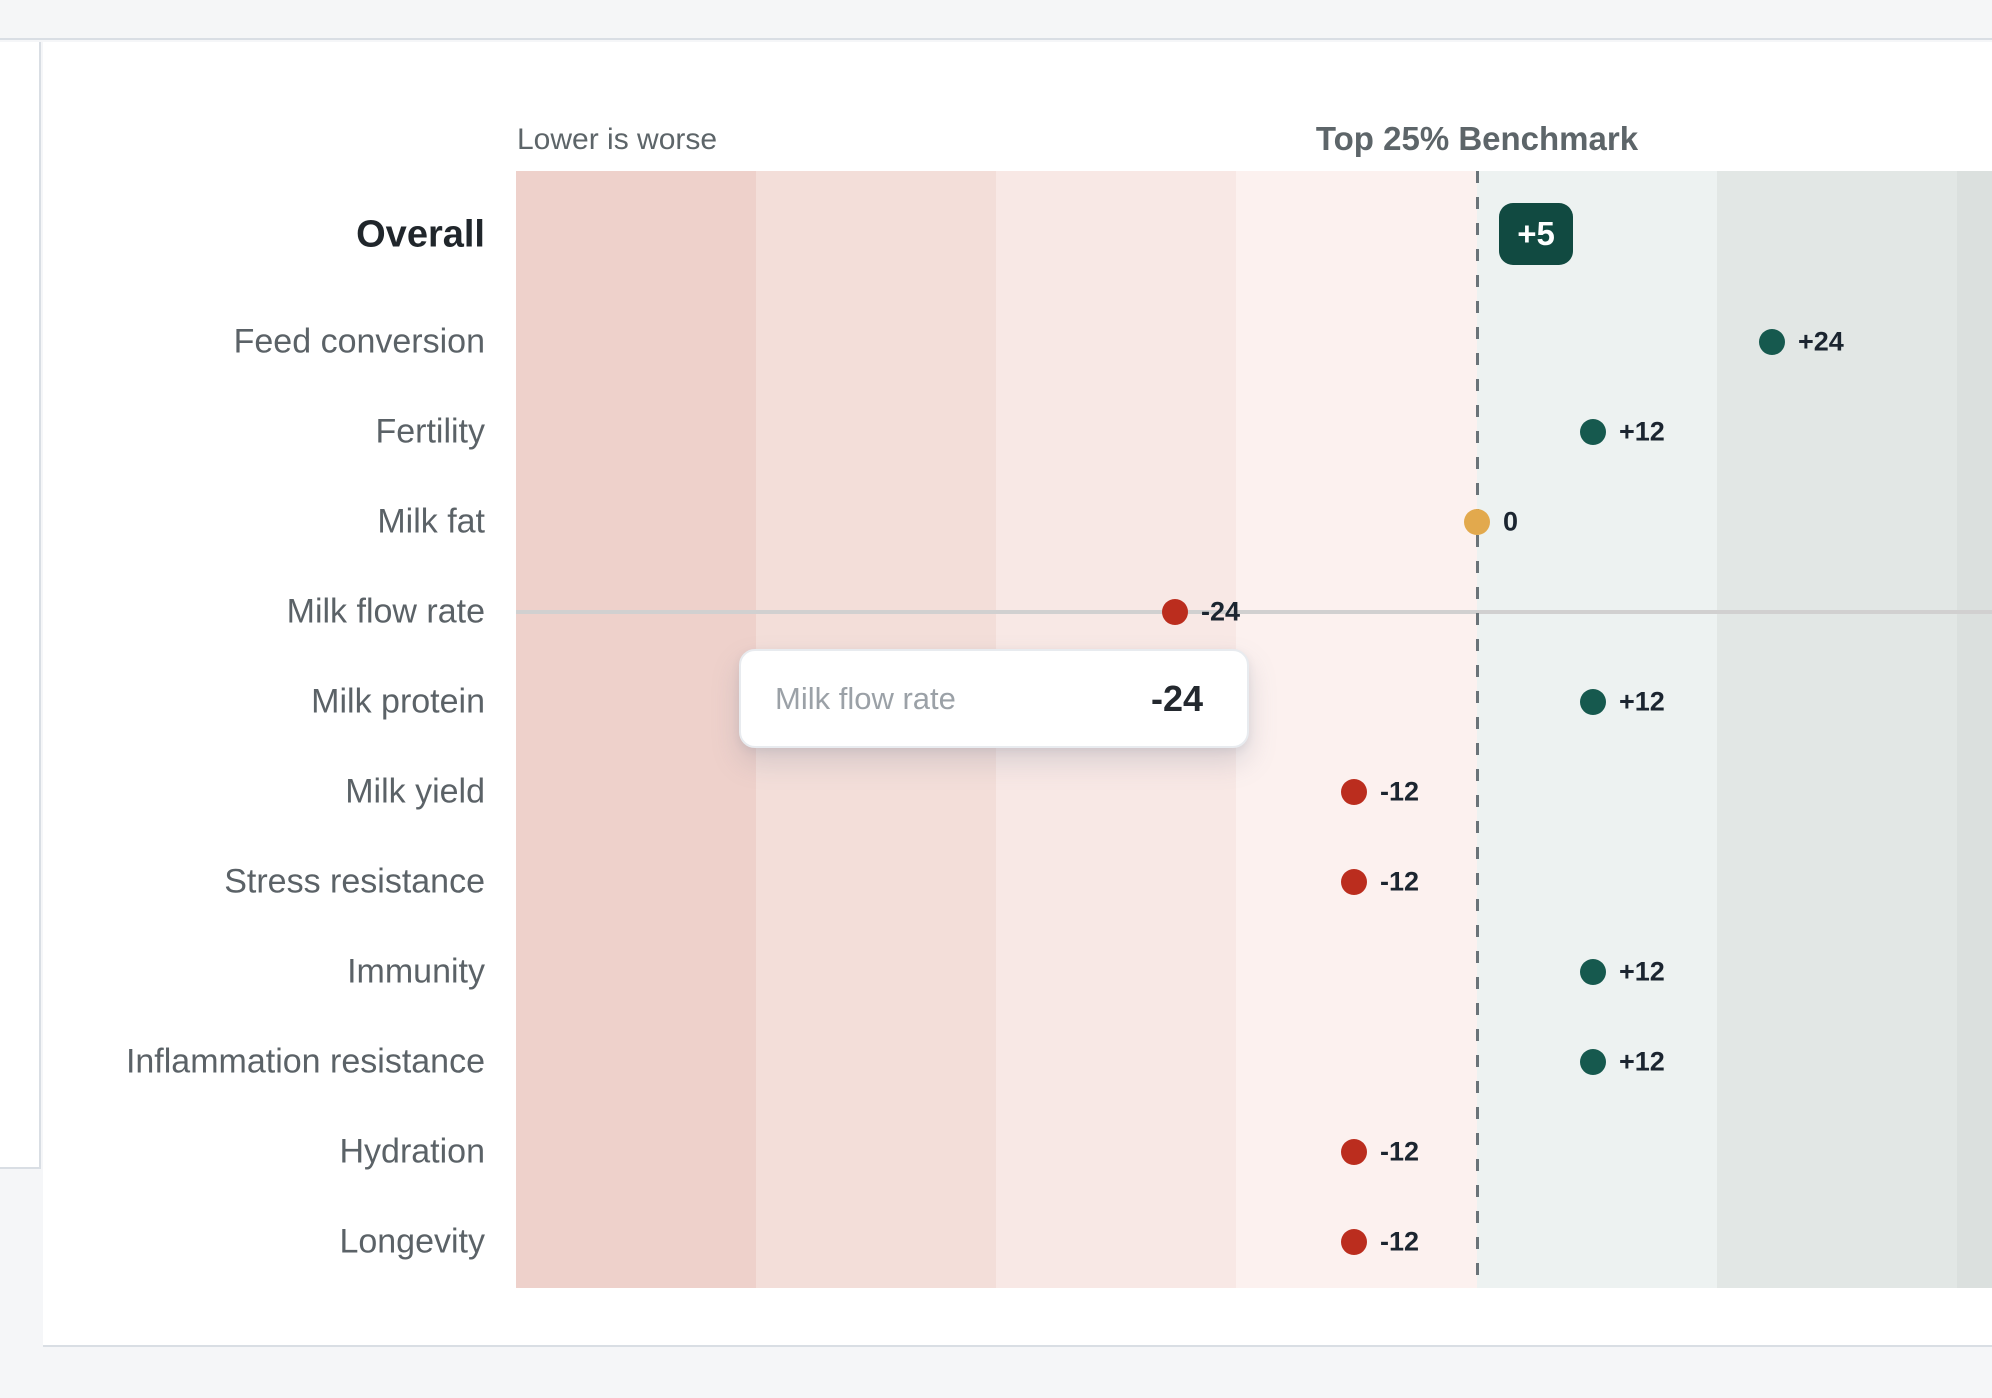  I want to click on stress-resistance-dot, so click(1354, 882).